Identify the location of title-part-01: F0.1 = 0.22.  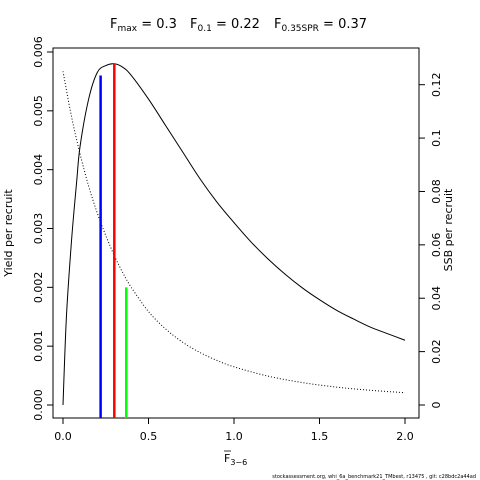
(225, 25).